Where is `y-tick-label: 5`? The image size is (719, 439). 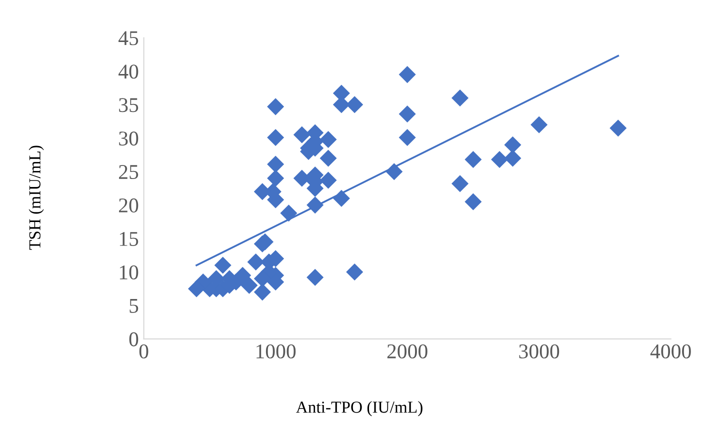 y-tick-label: 5 is located at coordinates (134, 306).